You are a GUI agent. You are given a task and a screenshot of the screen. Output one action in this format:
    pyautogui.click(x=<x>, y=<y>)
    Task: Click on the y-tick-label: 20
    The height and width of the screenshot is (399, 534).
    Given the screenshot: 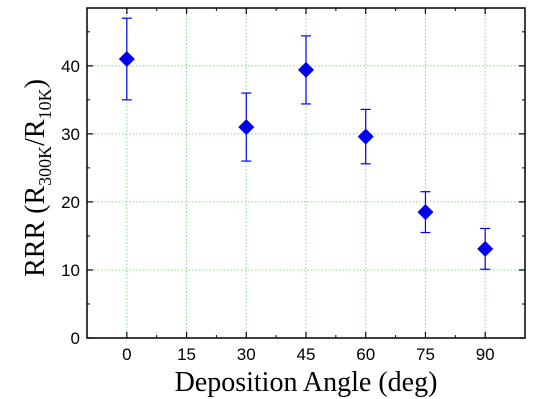 What is the action you would take?
    pyautogui.click(x=70, y=202)
    